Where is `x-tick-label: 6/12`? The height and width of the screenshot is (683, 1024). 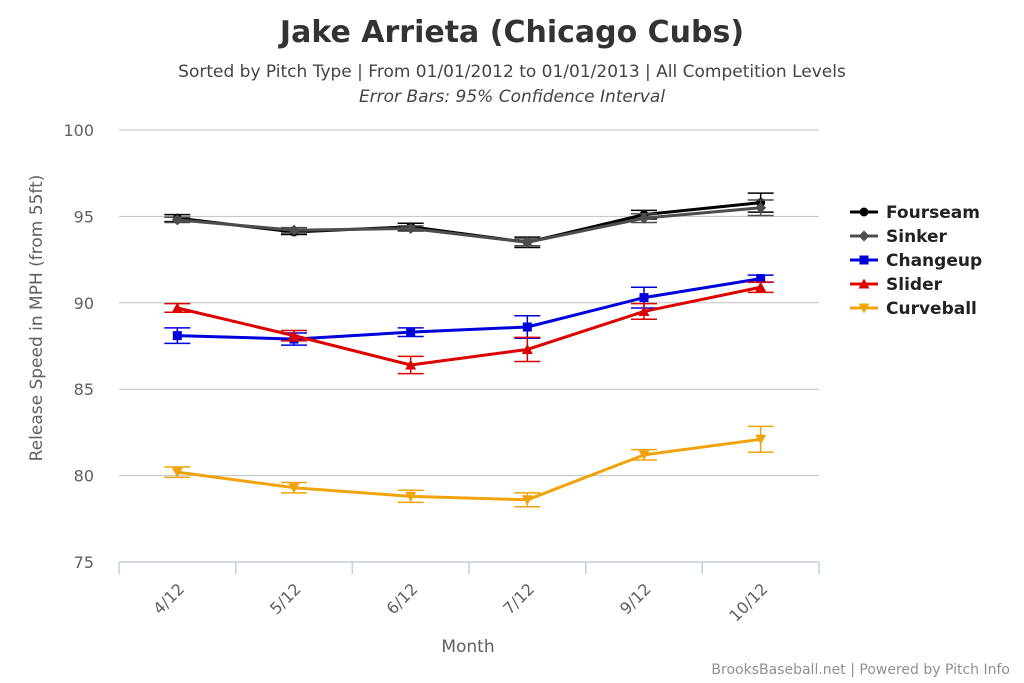 x-tick-label: 6/12 is located at coordinates (402, 598).